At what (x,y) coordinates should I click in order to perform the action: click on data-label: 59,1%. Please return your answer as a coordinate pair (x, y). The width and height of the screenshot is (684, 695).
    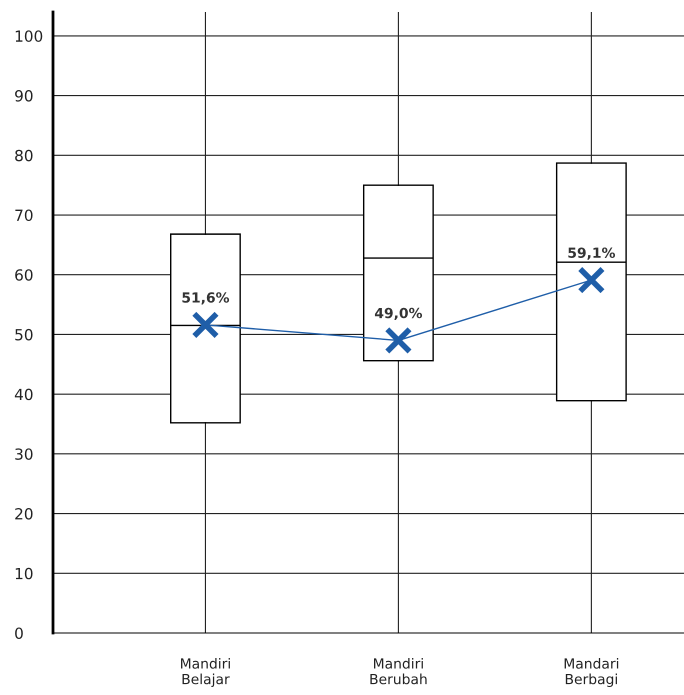
    Looking at the image, I should click on (592, 253).